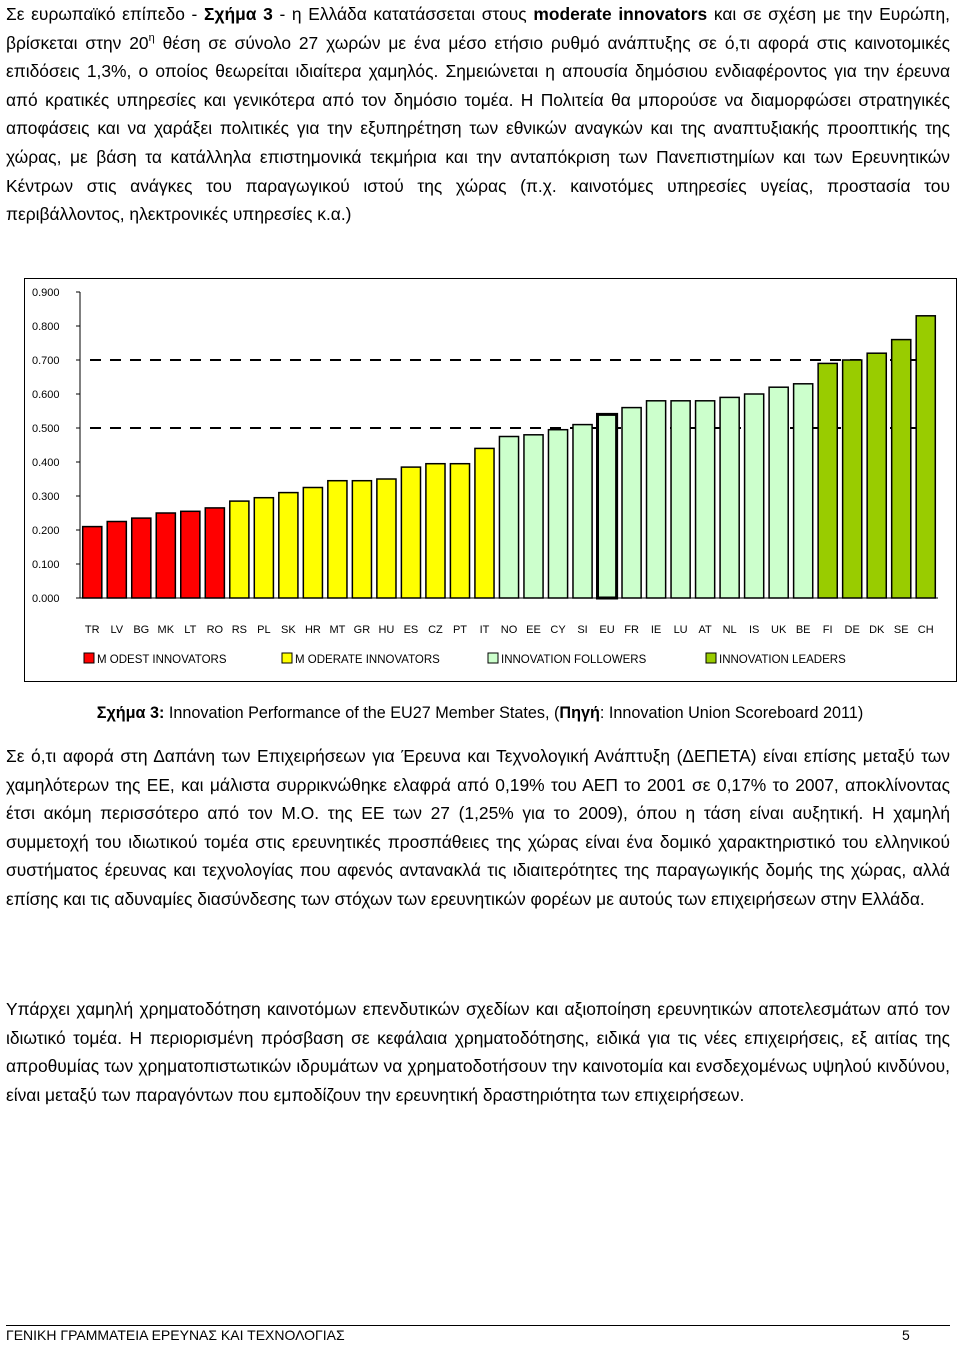 The width and height of the screenshot is (960, 1345). I want to click on bar-nl, so click(729, 497).